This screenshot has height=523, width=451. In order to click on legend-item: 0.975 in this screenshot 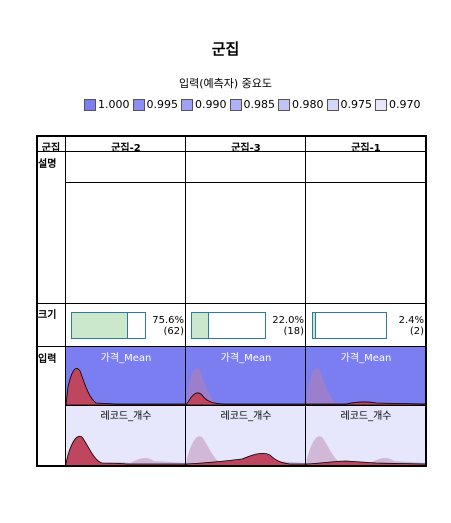, I will do `click(349, 104)`.